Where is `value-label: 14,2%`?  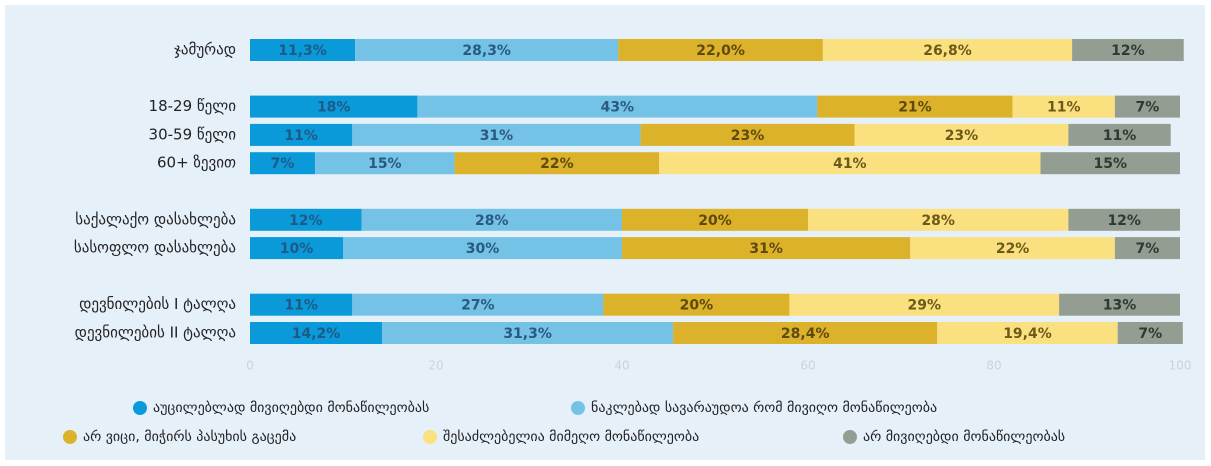
value-label: 14,2% is located at coordinates (316, 334).